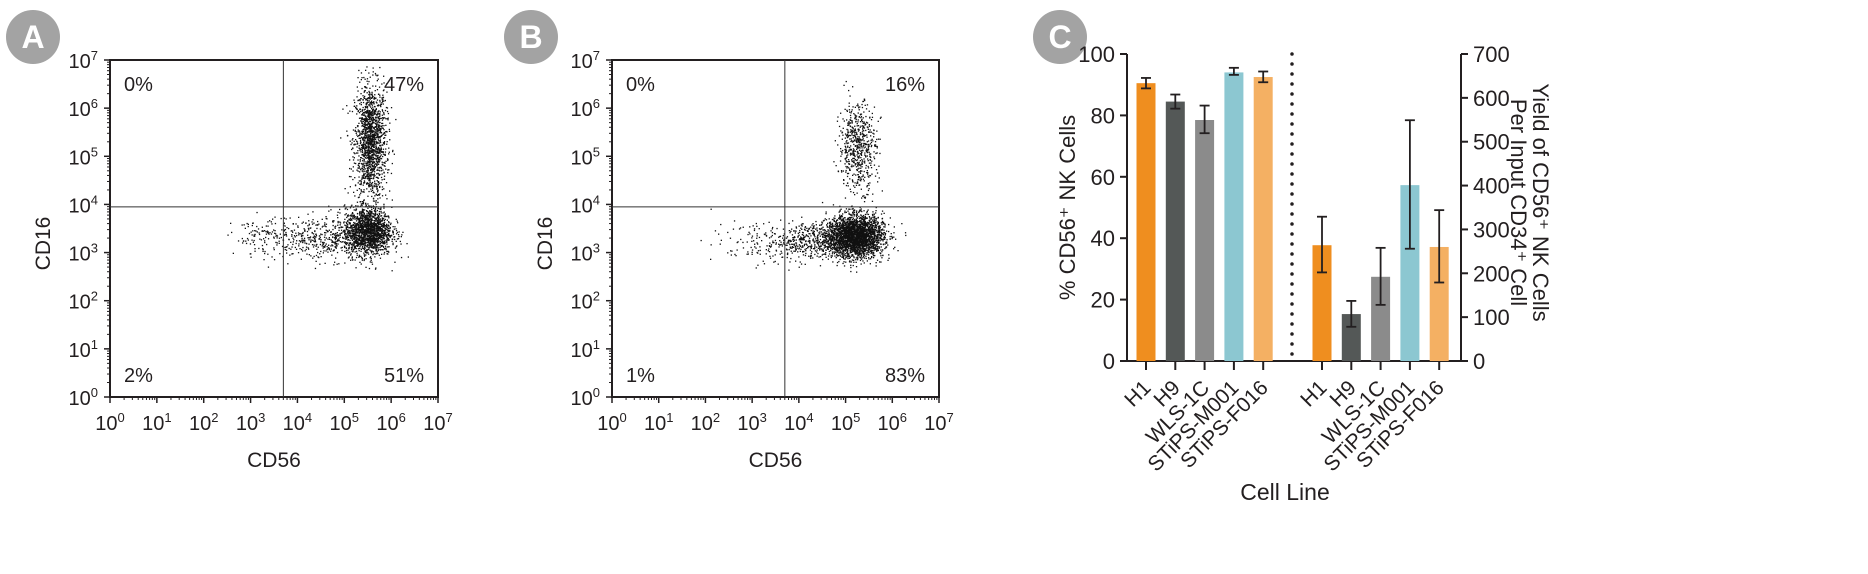  Describe the element at coordinates (274, 228) in the screenshot. I see `plot-frame` at that location.